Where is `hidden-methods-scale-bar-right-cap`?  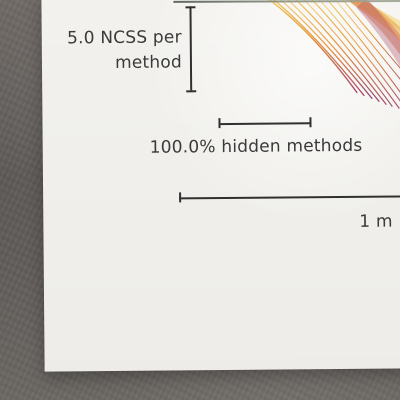 hidden-methods-scale-bar-right-cap is located at coordinates (310, 122).